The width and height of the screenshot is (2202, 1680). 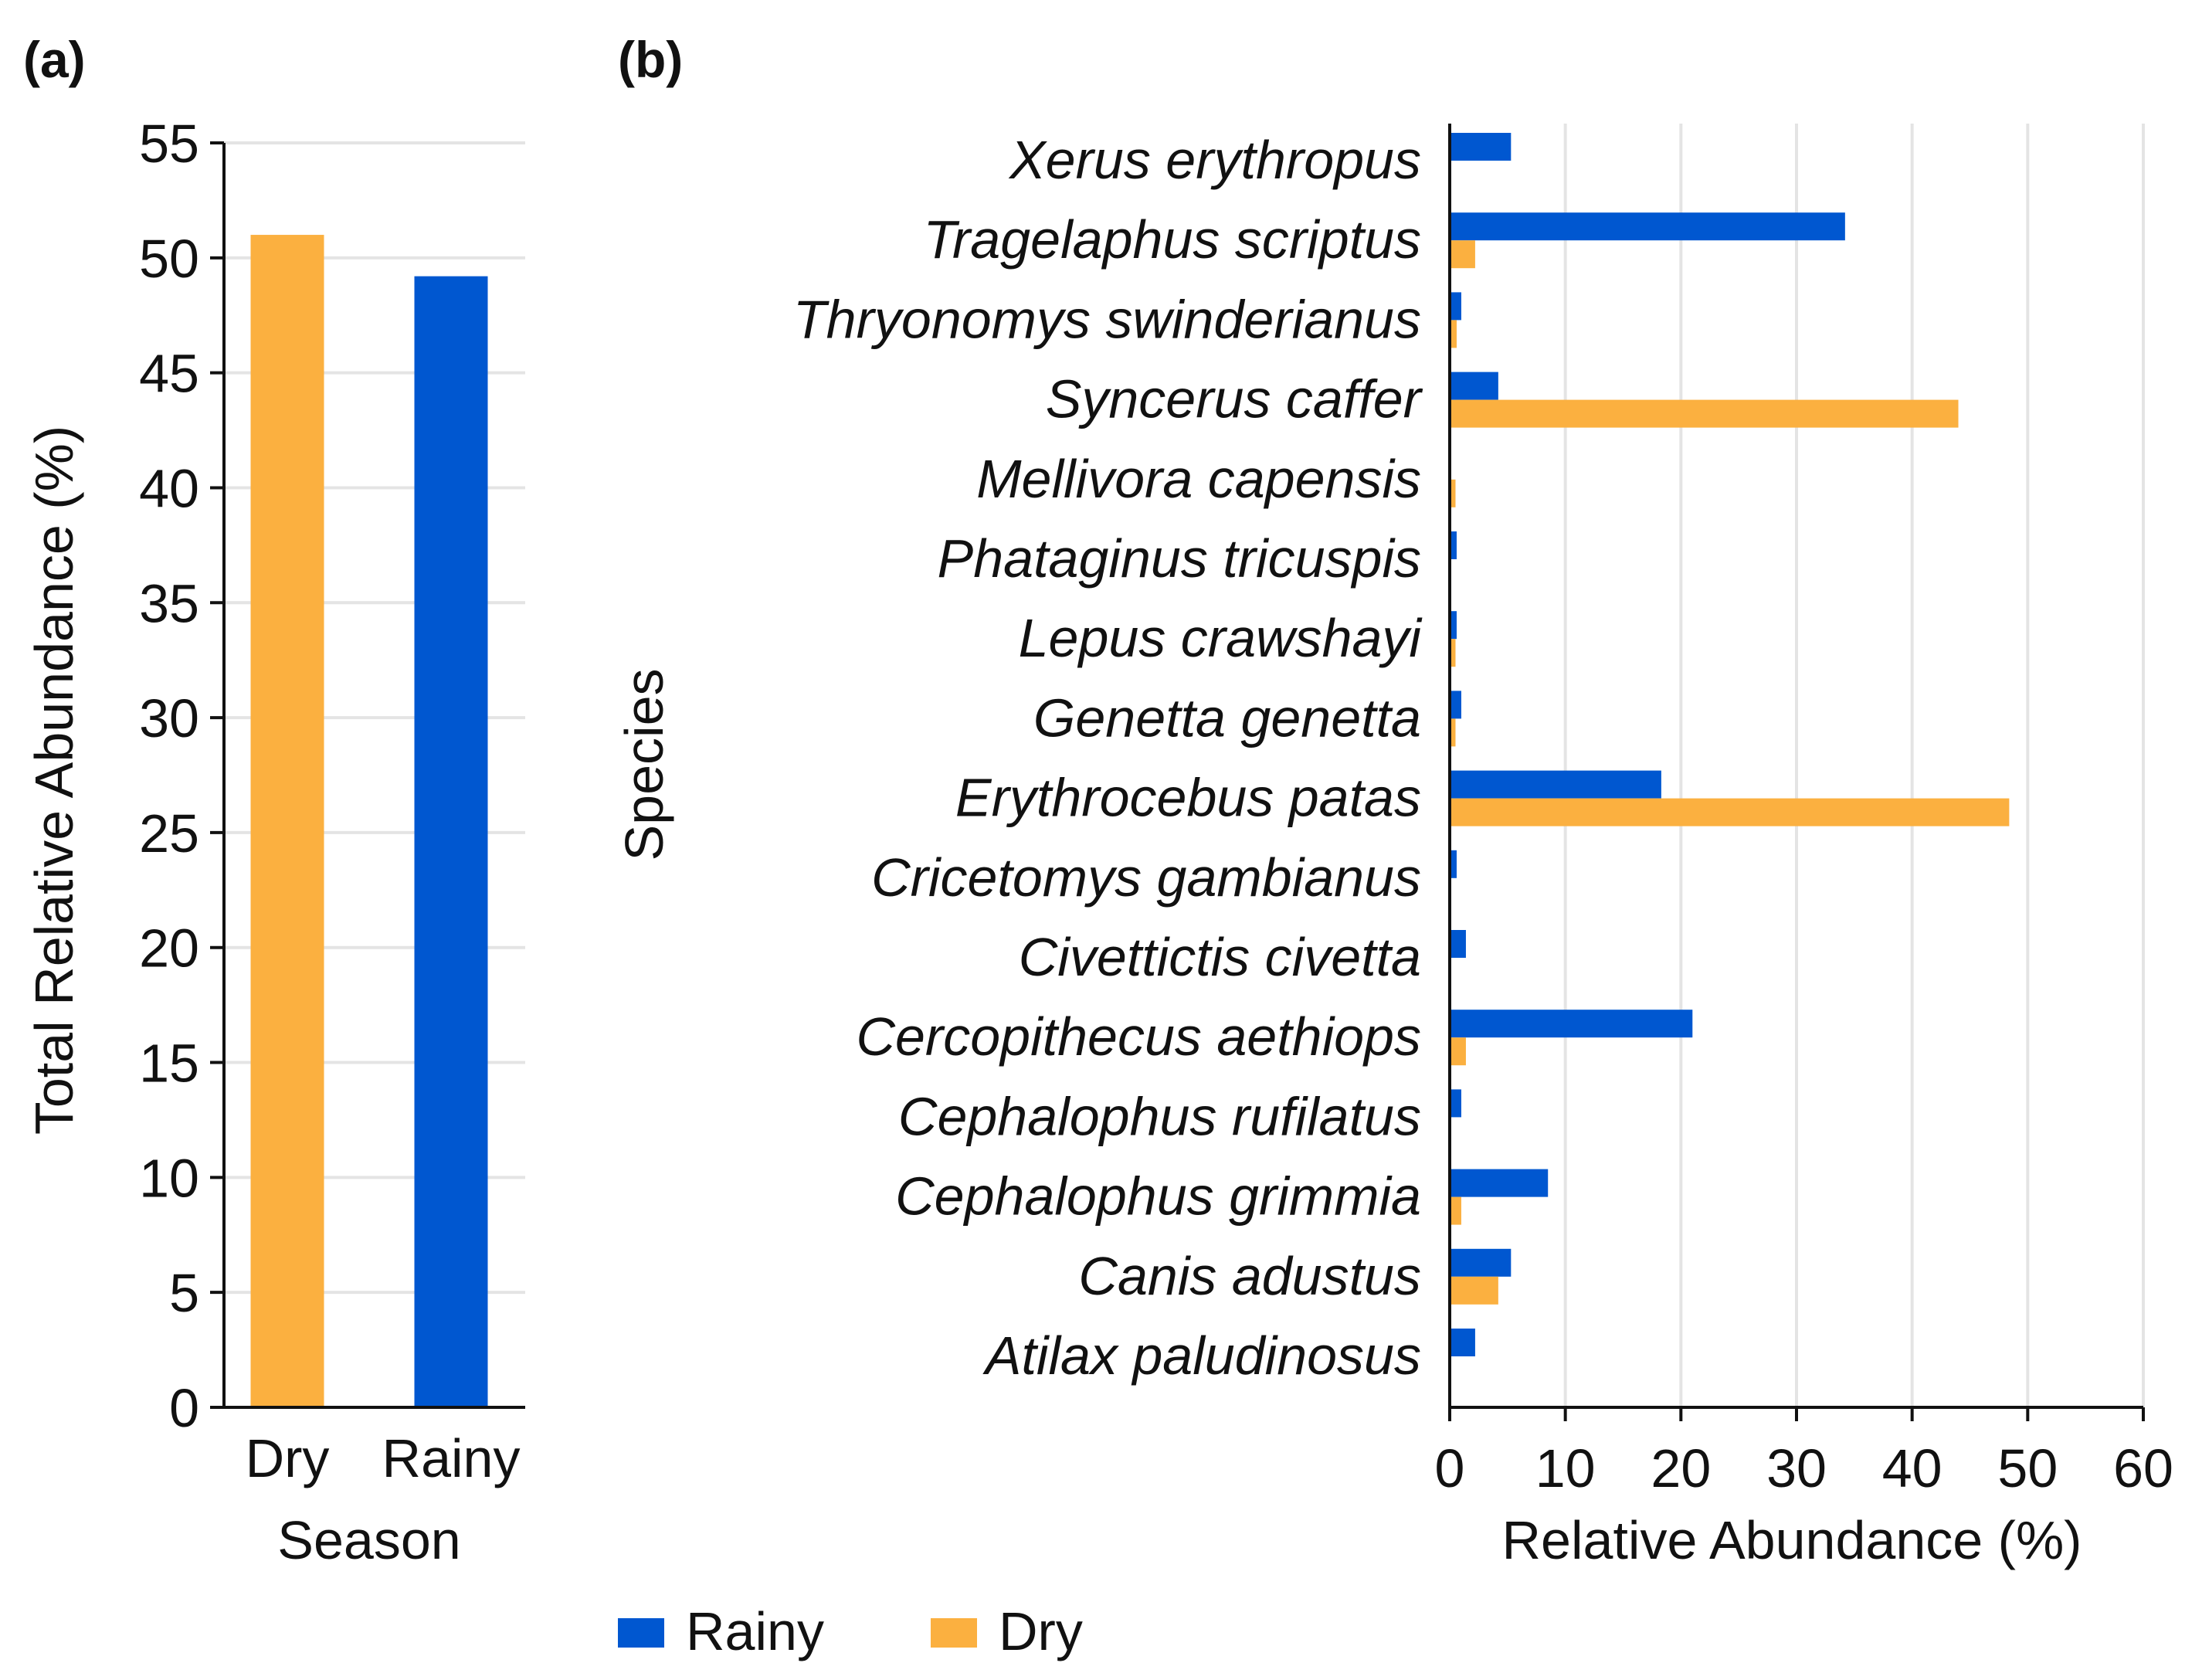 I want to click on panel-b-x-axis-title: Relative Abundance (%), so click(x=1792, y=1540).